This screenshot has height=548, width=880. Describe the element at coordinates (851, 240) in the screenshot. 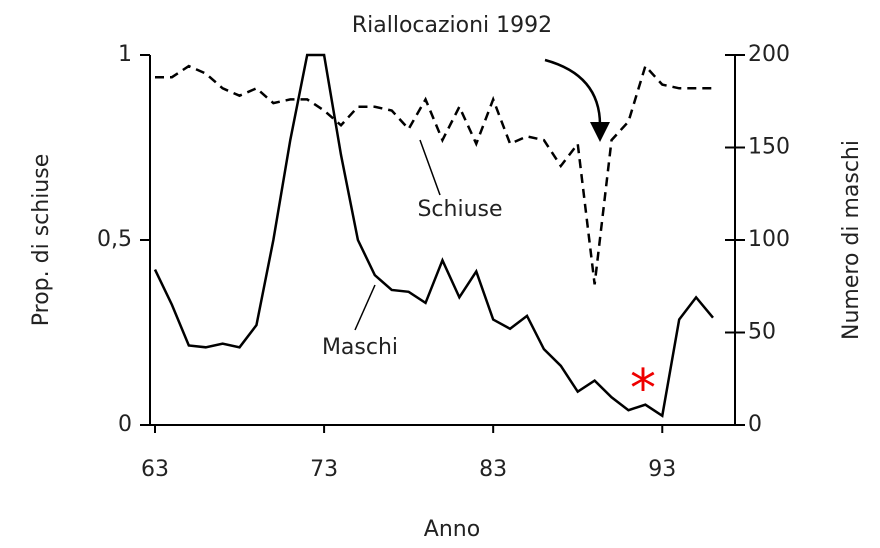

I see `y2-axis-label: Numero di maschi` at that location.